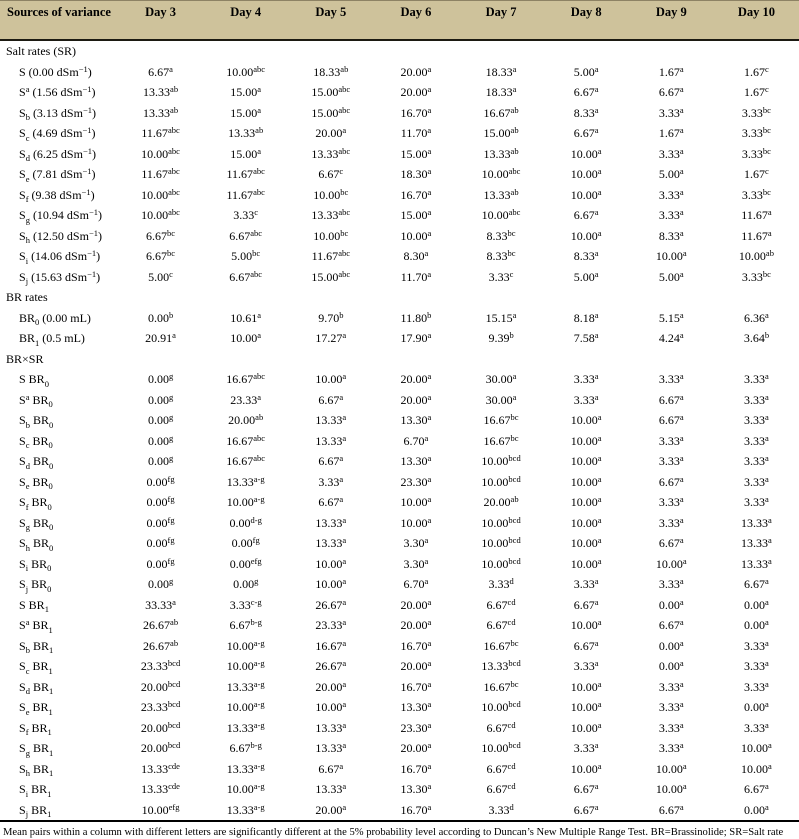 This screenshot has height=839, width=799. What do you see at coordinates (399, 359) in the screenshot?
I see `section-header-row: BR×SR` at bounding box center [399, 359].